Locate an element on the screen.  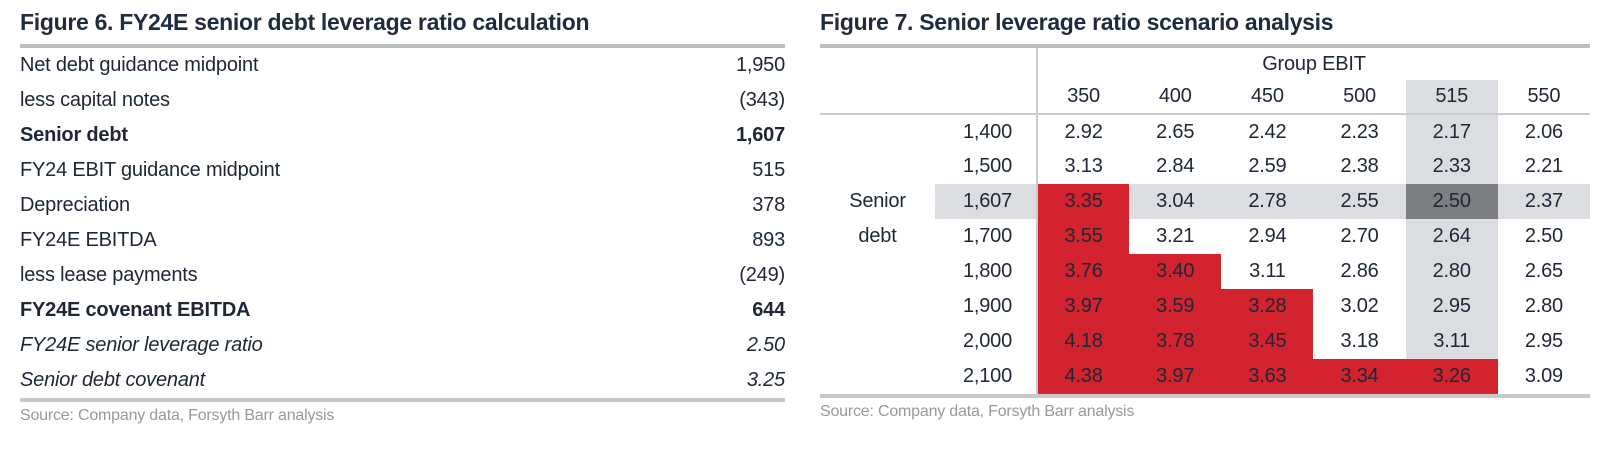
row-label: Senior debt covenant is located at coordinates (113, 380).